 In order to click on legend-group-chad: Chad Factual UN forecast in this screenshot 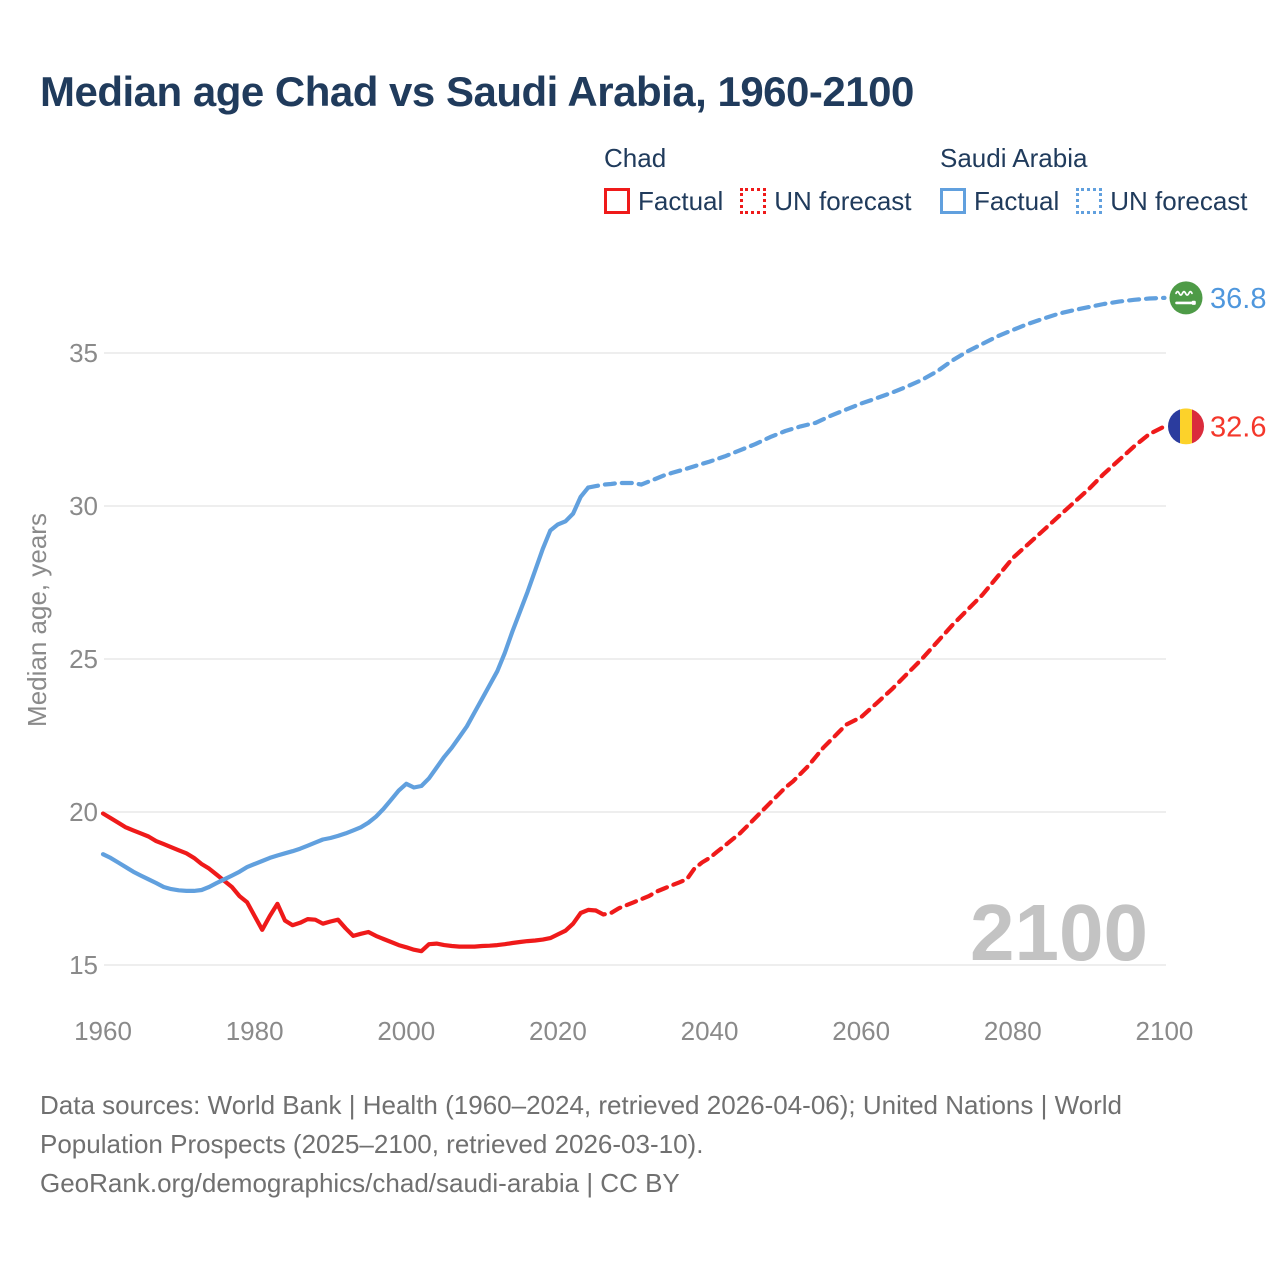, I will do `click(758, 179)`.